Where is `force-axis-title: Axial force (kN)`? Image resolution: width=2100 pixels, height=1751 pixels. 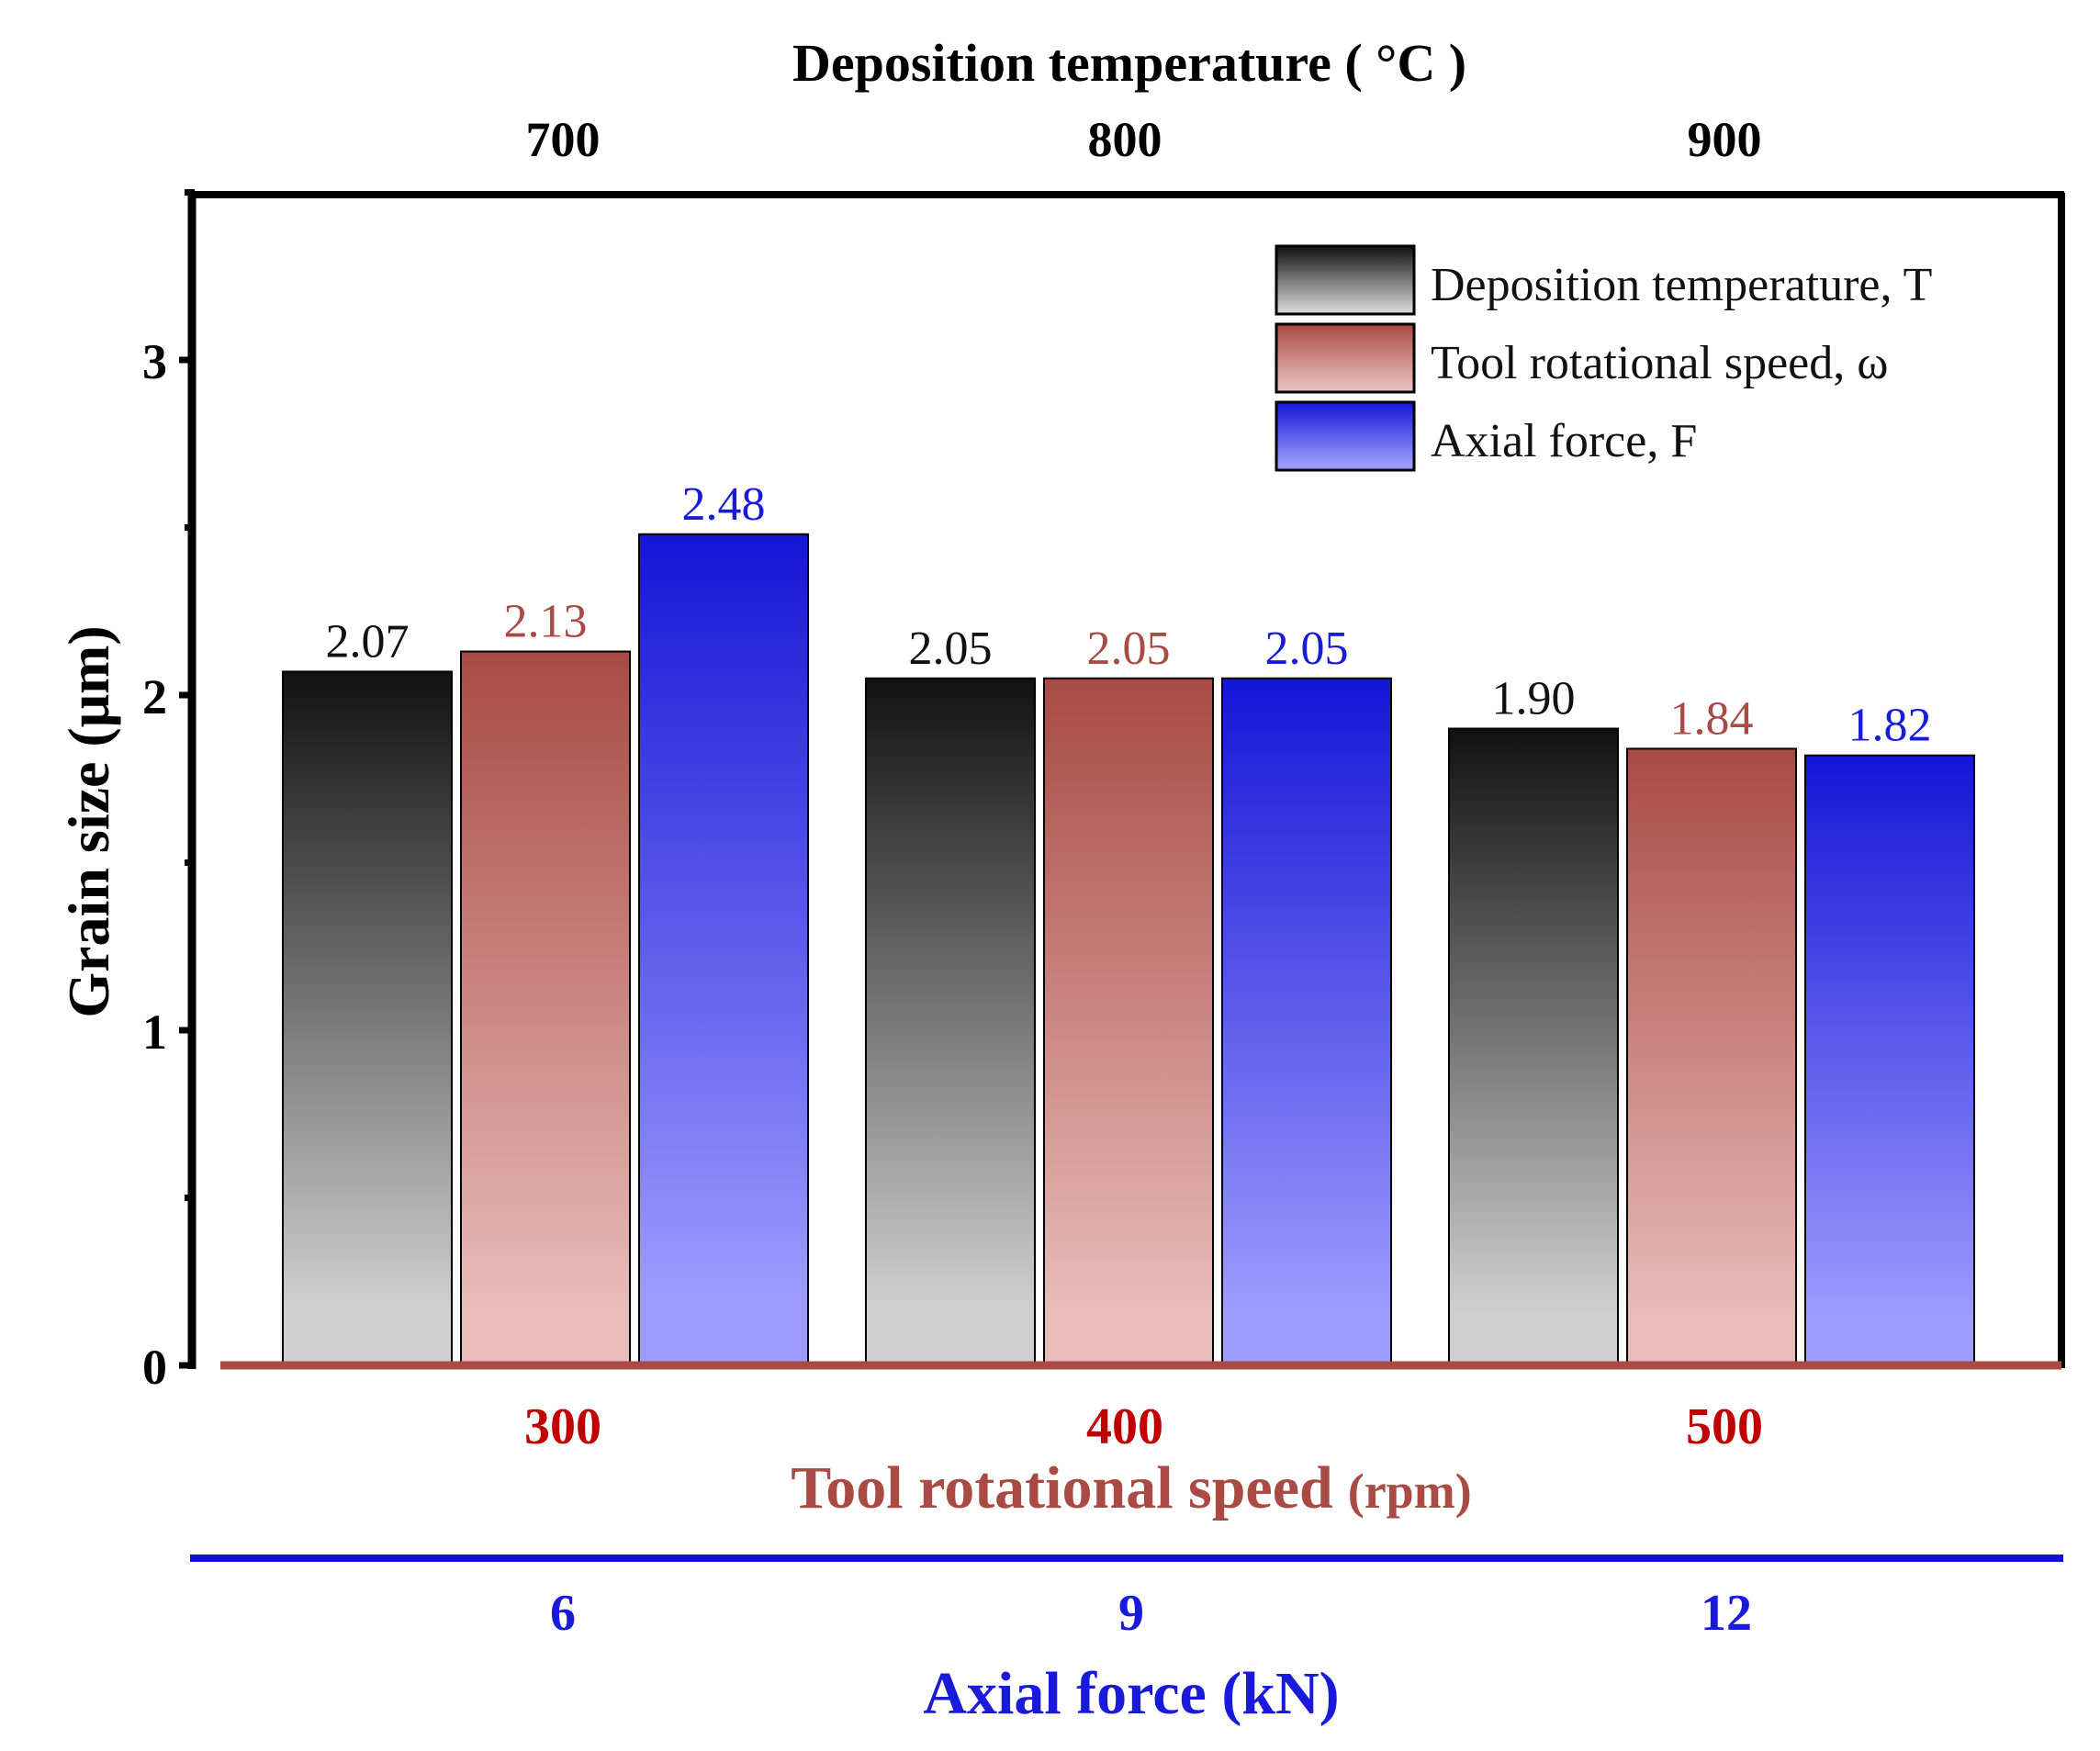
force-axis-title: Axial force (kN) is located at coordinates (1131, 1693).